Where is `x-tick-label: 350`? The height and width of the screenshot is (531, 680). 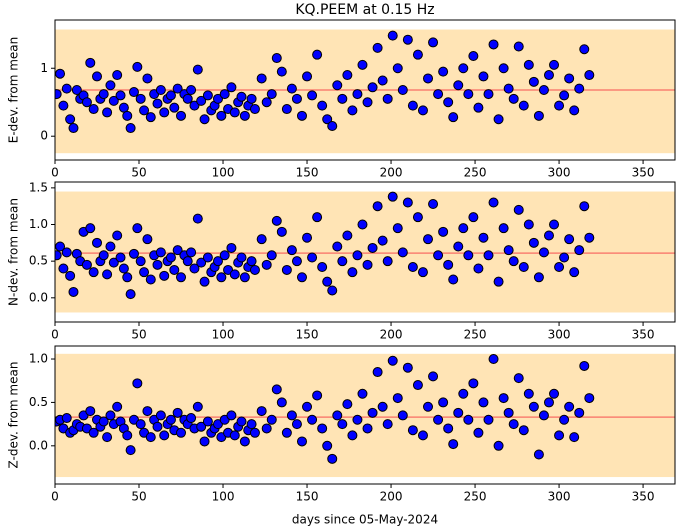 x-tick-label: 350 is located at coordinates (643, 335).